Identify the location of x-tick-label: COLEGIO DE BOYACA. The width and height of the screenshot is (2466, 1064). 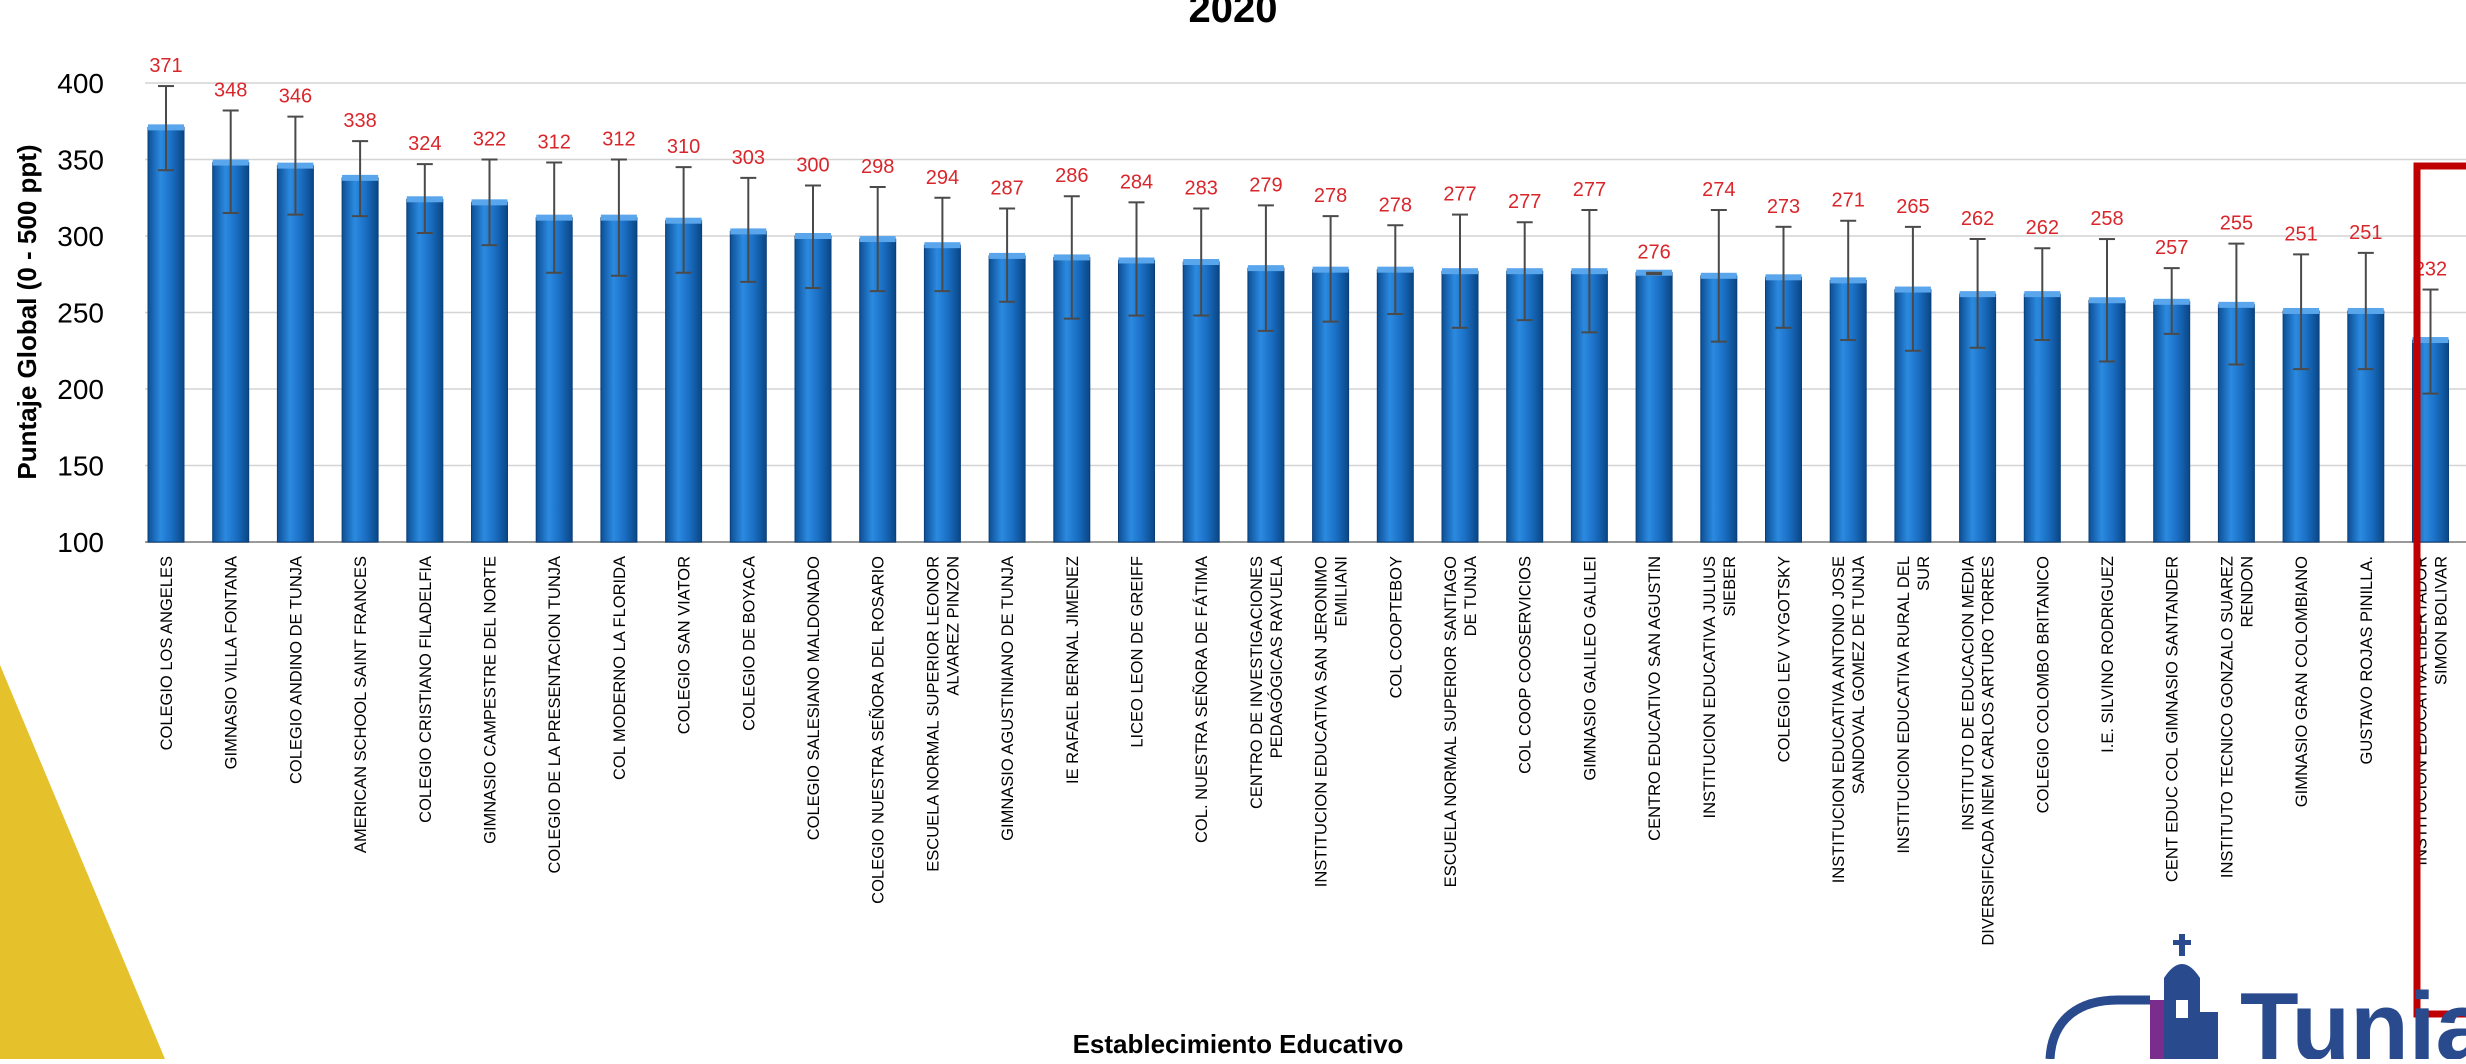
(749, 643).